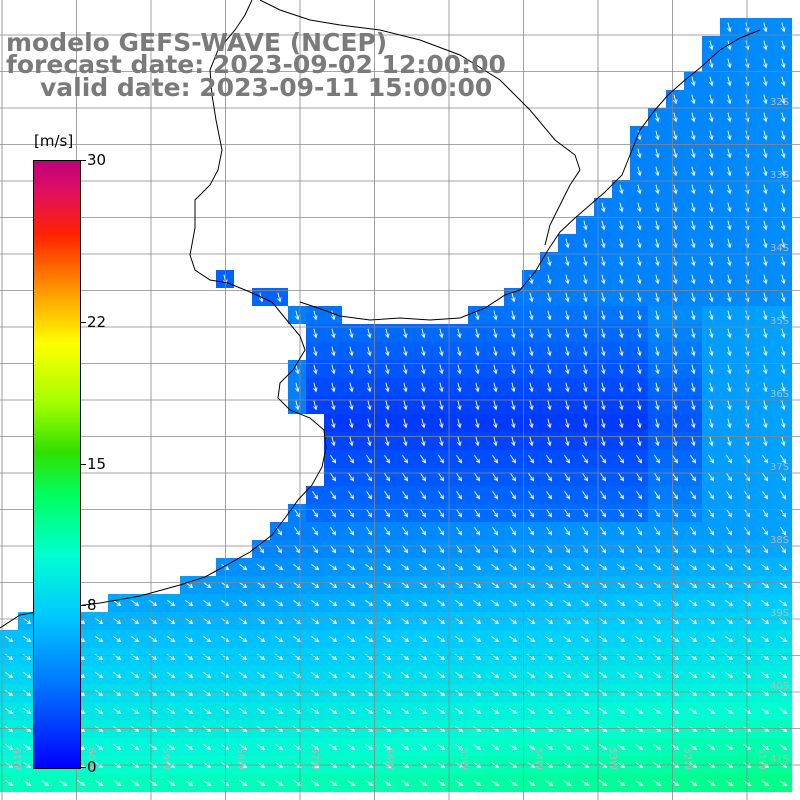 The width and height of the screenshot is (800, 800). I want to click on colorbar-tick-label: 0, so click(92, 767).